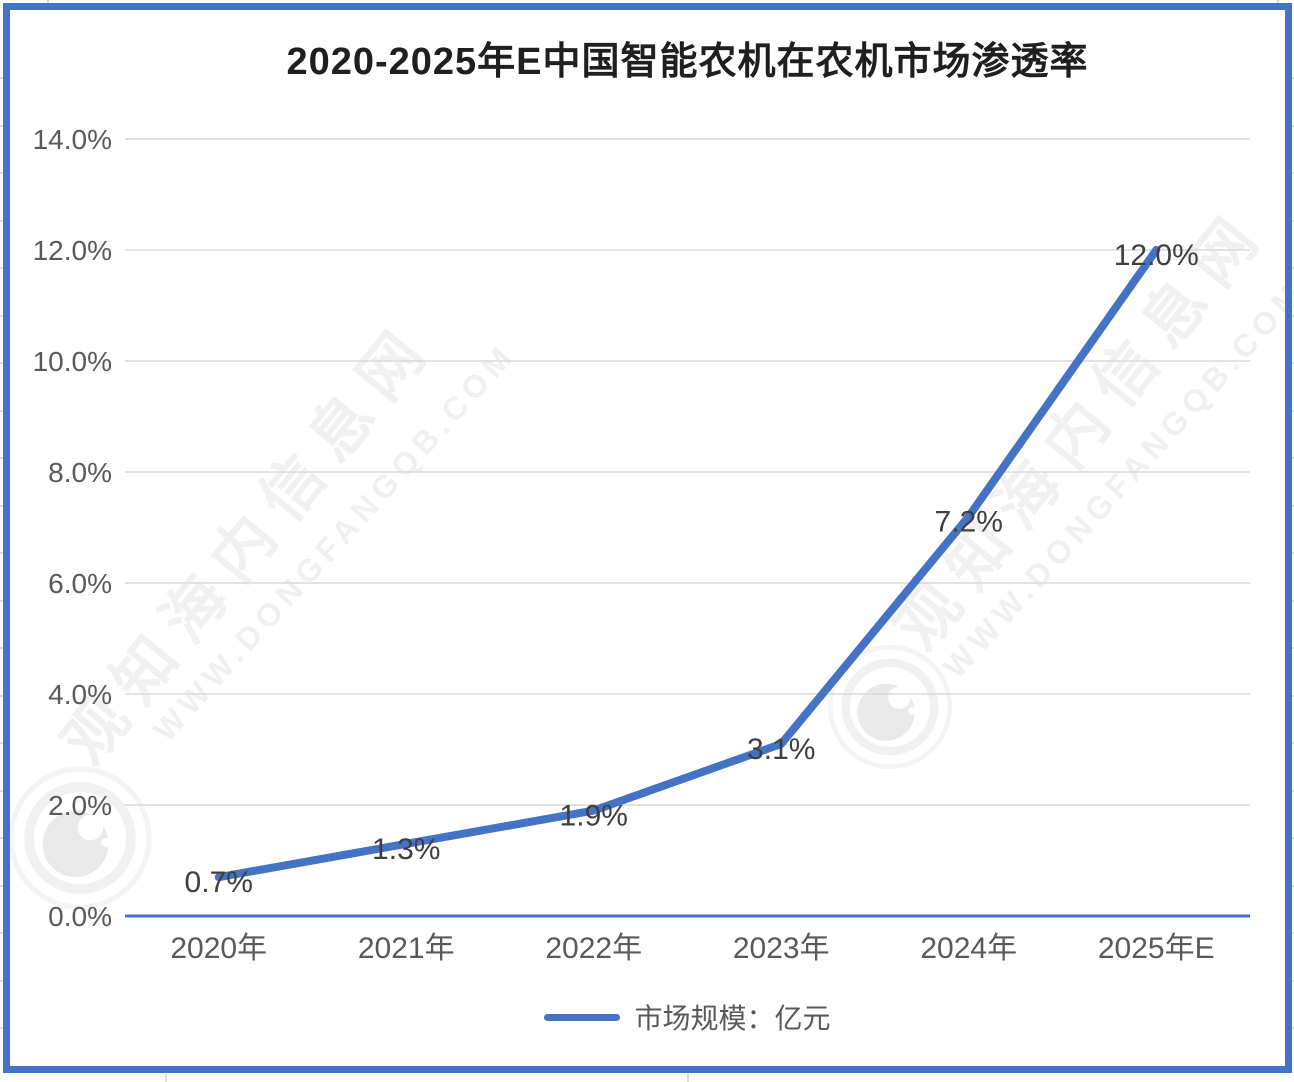 Image resolution: width=1294 pixels, height=1082 pixels. What do you see at coordinates (781, 948) in the screenshot?
I see `x-axis-tick-label: 2023年` at bounding box center [781, 948].